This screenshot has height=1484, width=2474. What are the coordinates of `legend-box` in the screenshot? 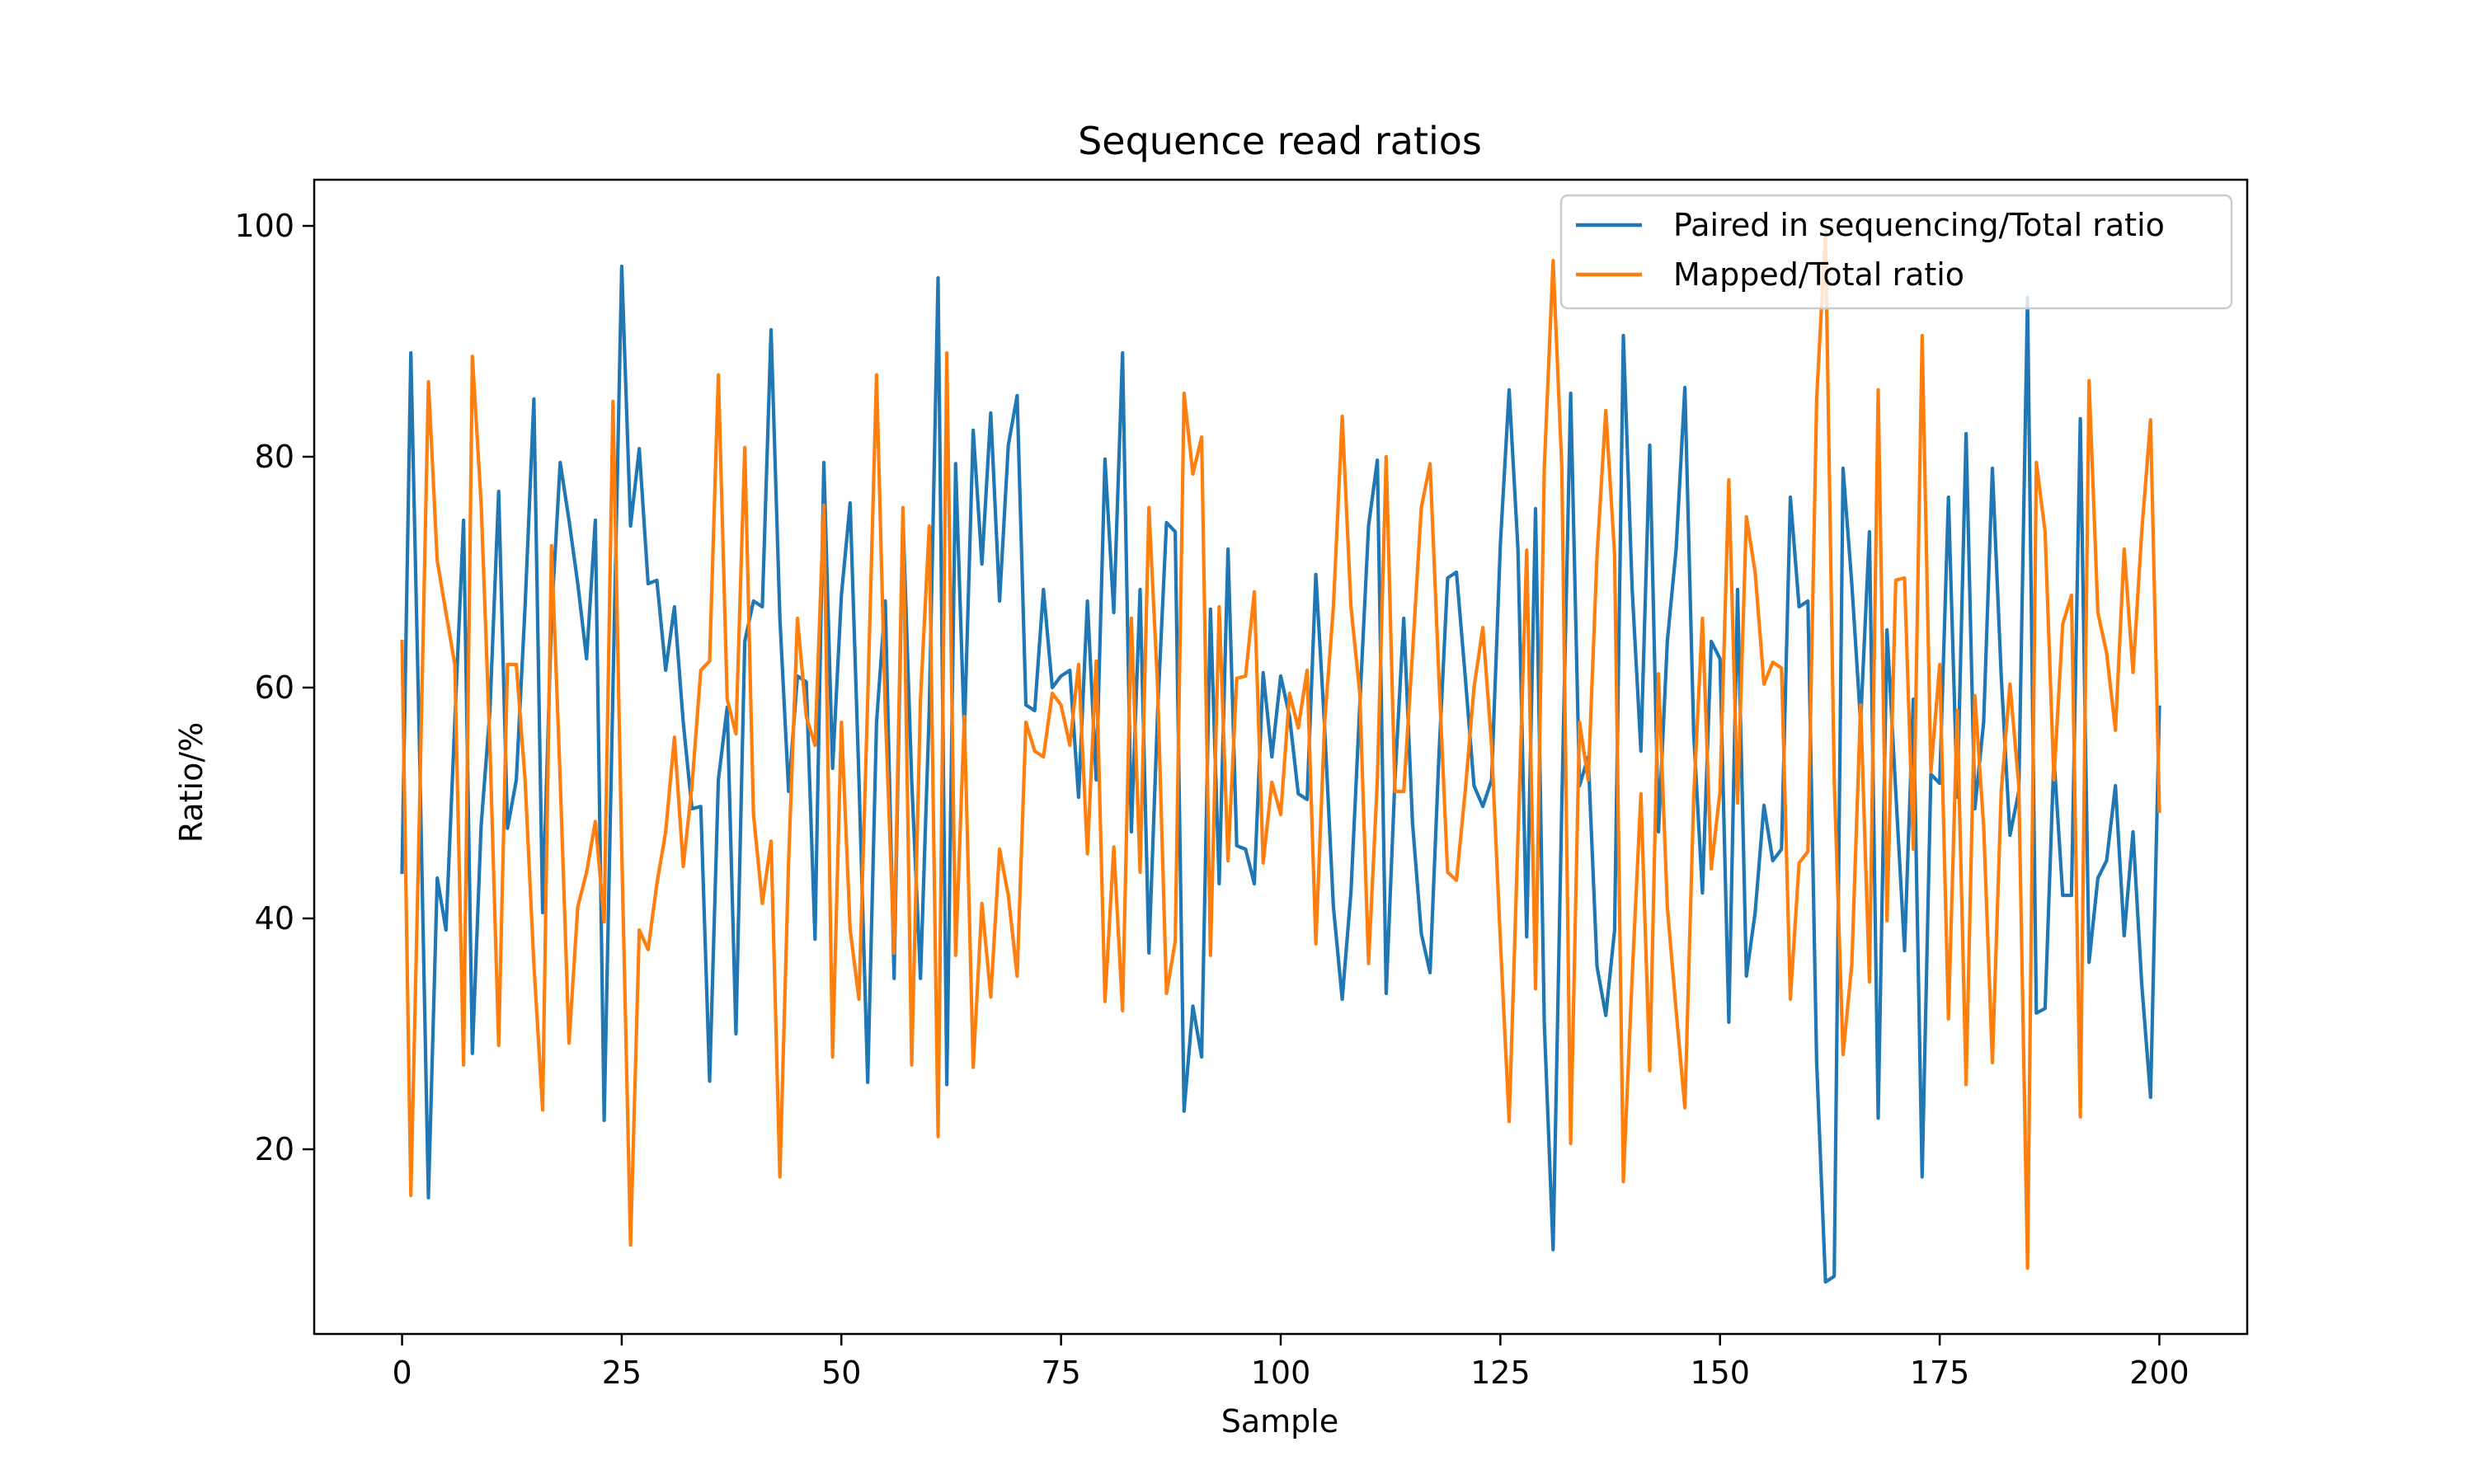 It's located at (1896, 252).